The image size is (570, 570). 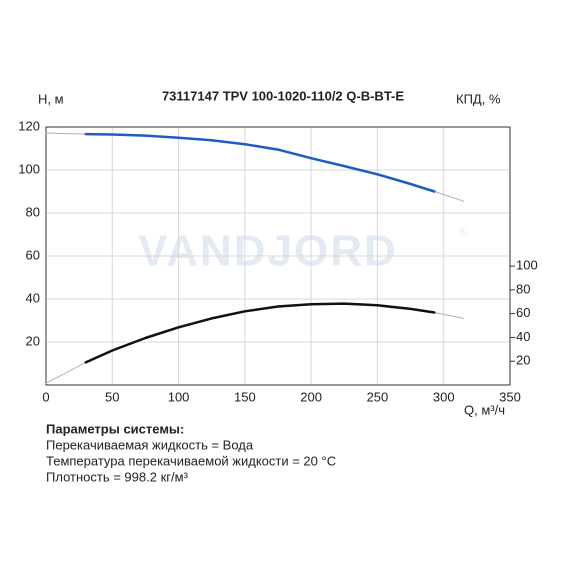 What do you see at coordinates (523, 288) in the screenshot?
I see `y2-tick-label: 80` at bounding box center [523, 288].